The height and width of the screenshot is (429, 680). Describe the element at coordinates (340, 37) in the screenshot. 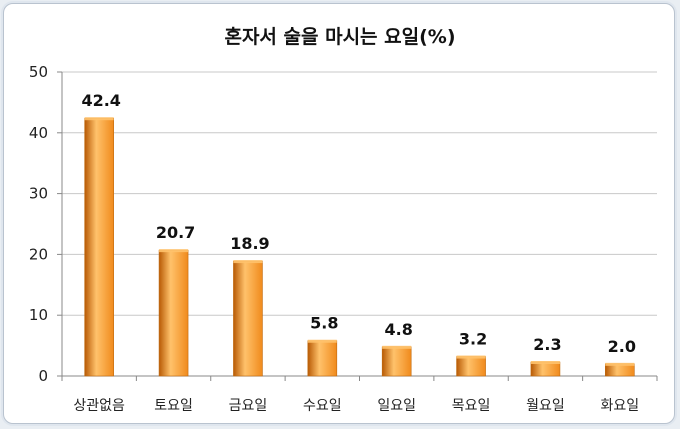

I see `chart-title: 혼자서 술을 마시는 요일(%)` at that location.